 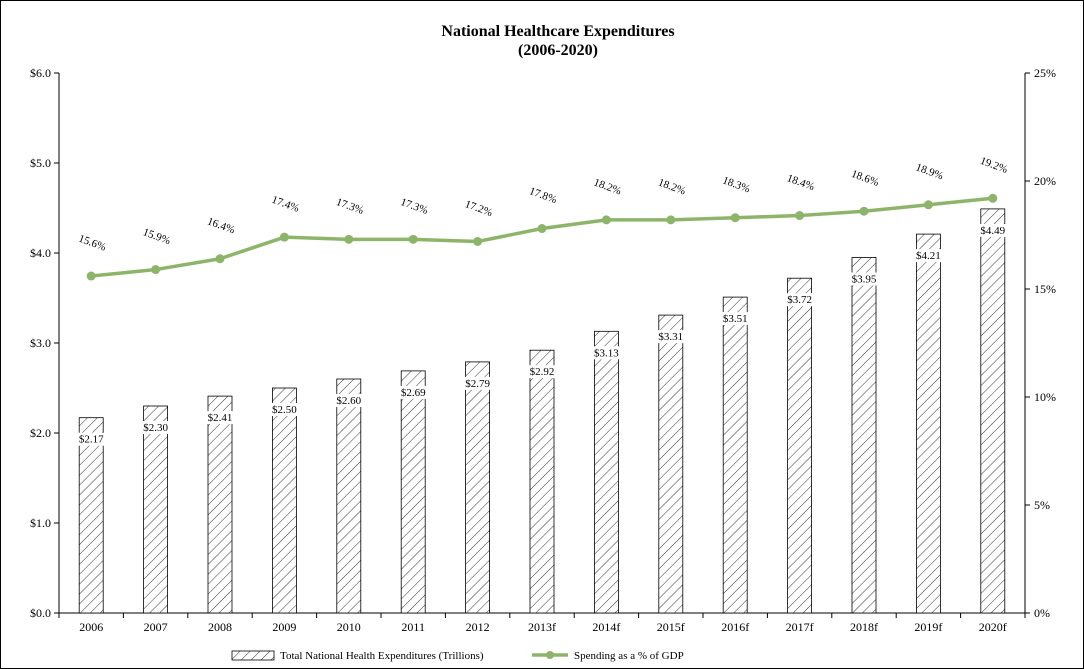 What do you see at coordinates (629, 656) in the screenshot?
I see `legend-line-label: Spending as a % of GDP` at bounding box center [629, 656].